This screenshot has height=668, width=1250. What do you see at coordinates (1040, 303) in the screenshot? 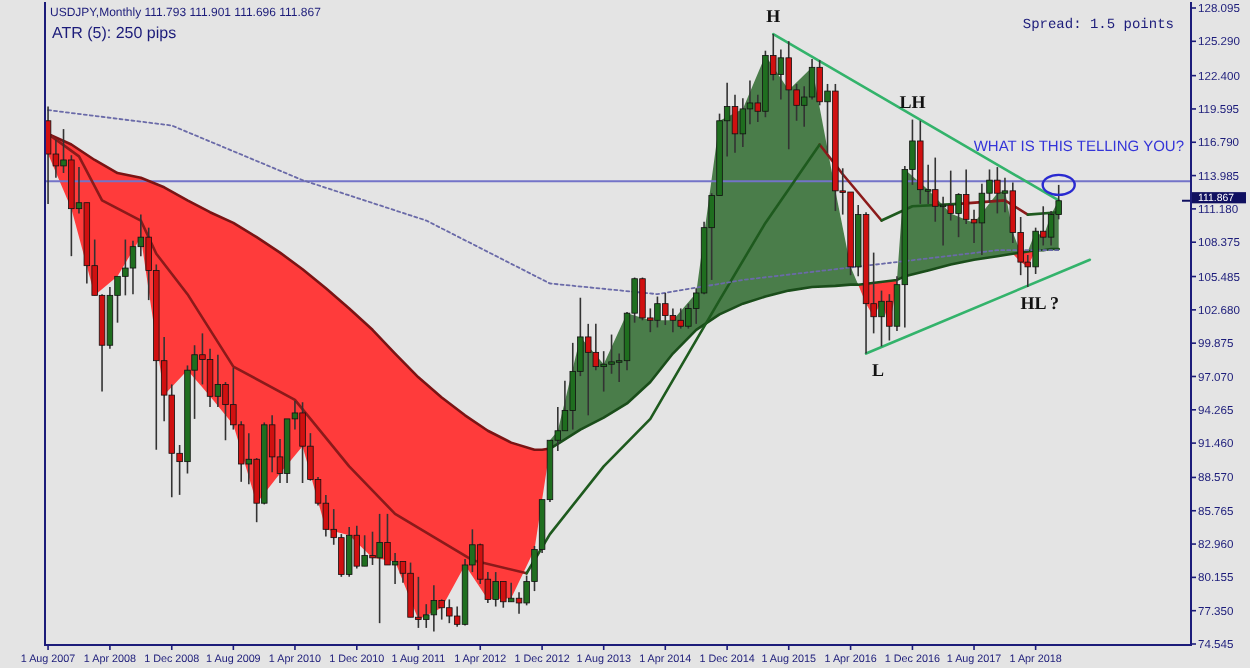
I see `annotation: HL ?` at bounding box center [1040, 303].